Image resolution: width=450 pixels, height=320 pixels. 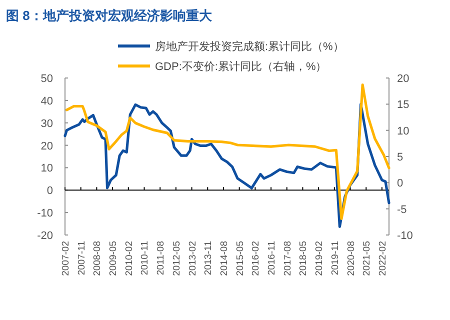 What do you see at coordinates (46, 124) in the screenshot?
I see `y-tick-label: 30` at bounding box center [46, 124].